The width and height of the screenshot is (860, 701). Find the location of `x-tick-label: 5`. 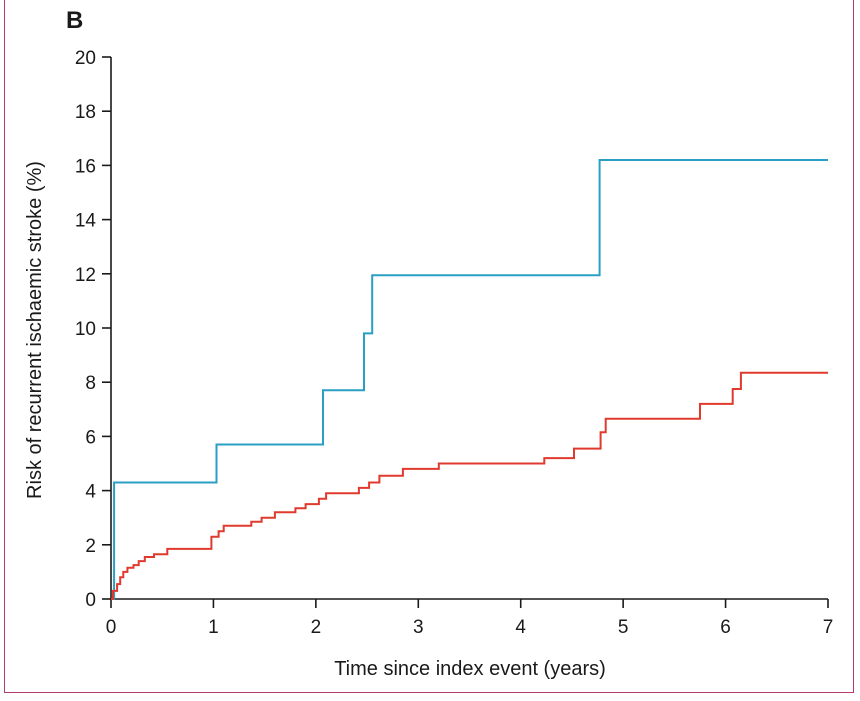

x-tick-label: 5 is located at coordinates (623, 627).